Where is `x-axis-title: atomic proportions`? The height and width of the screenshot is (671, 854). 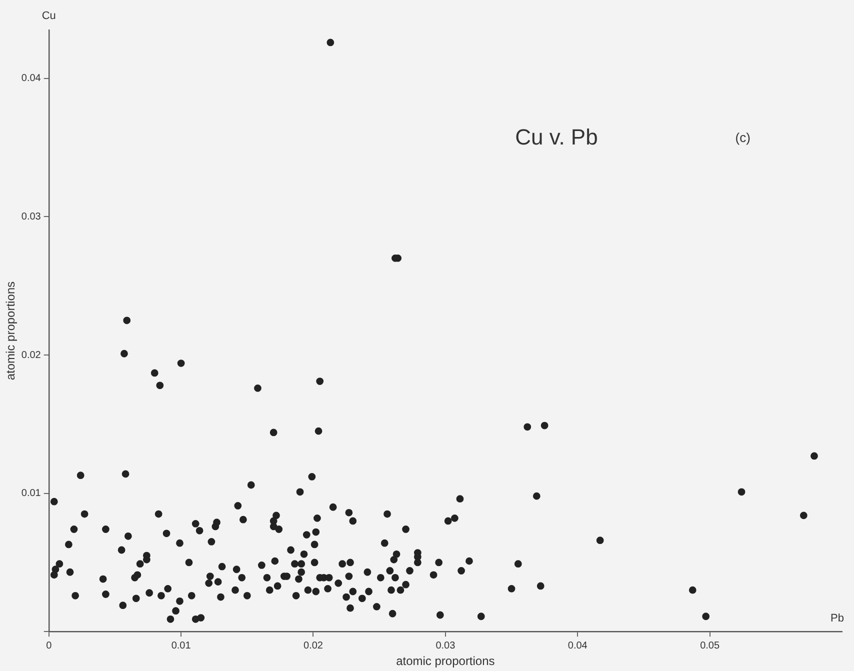 x-axis-title: atomic proportions is located at coordinates (445, 661).